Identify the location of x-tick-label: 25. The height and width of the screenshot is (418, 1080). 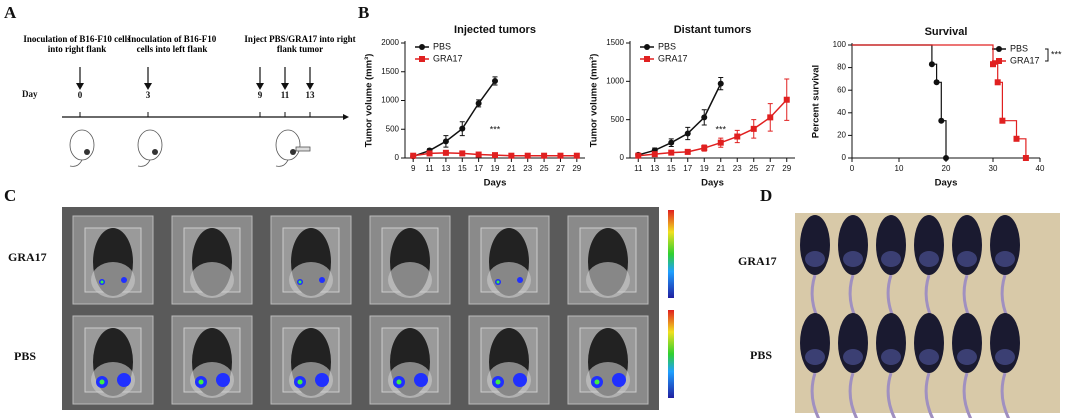
(544, 168).